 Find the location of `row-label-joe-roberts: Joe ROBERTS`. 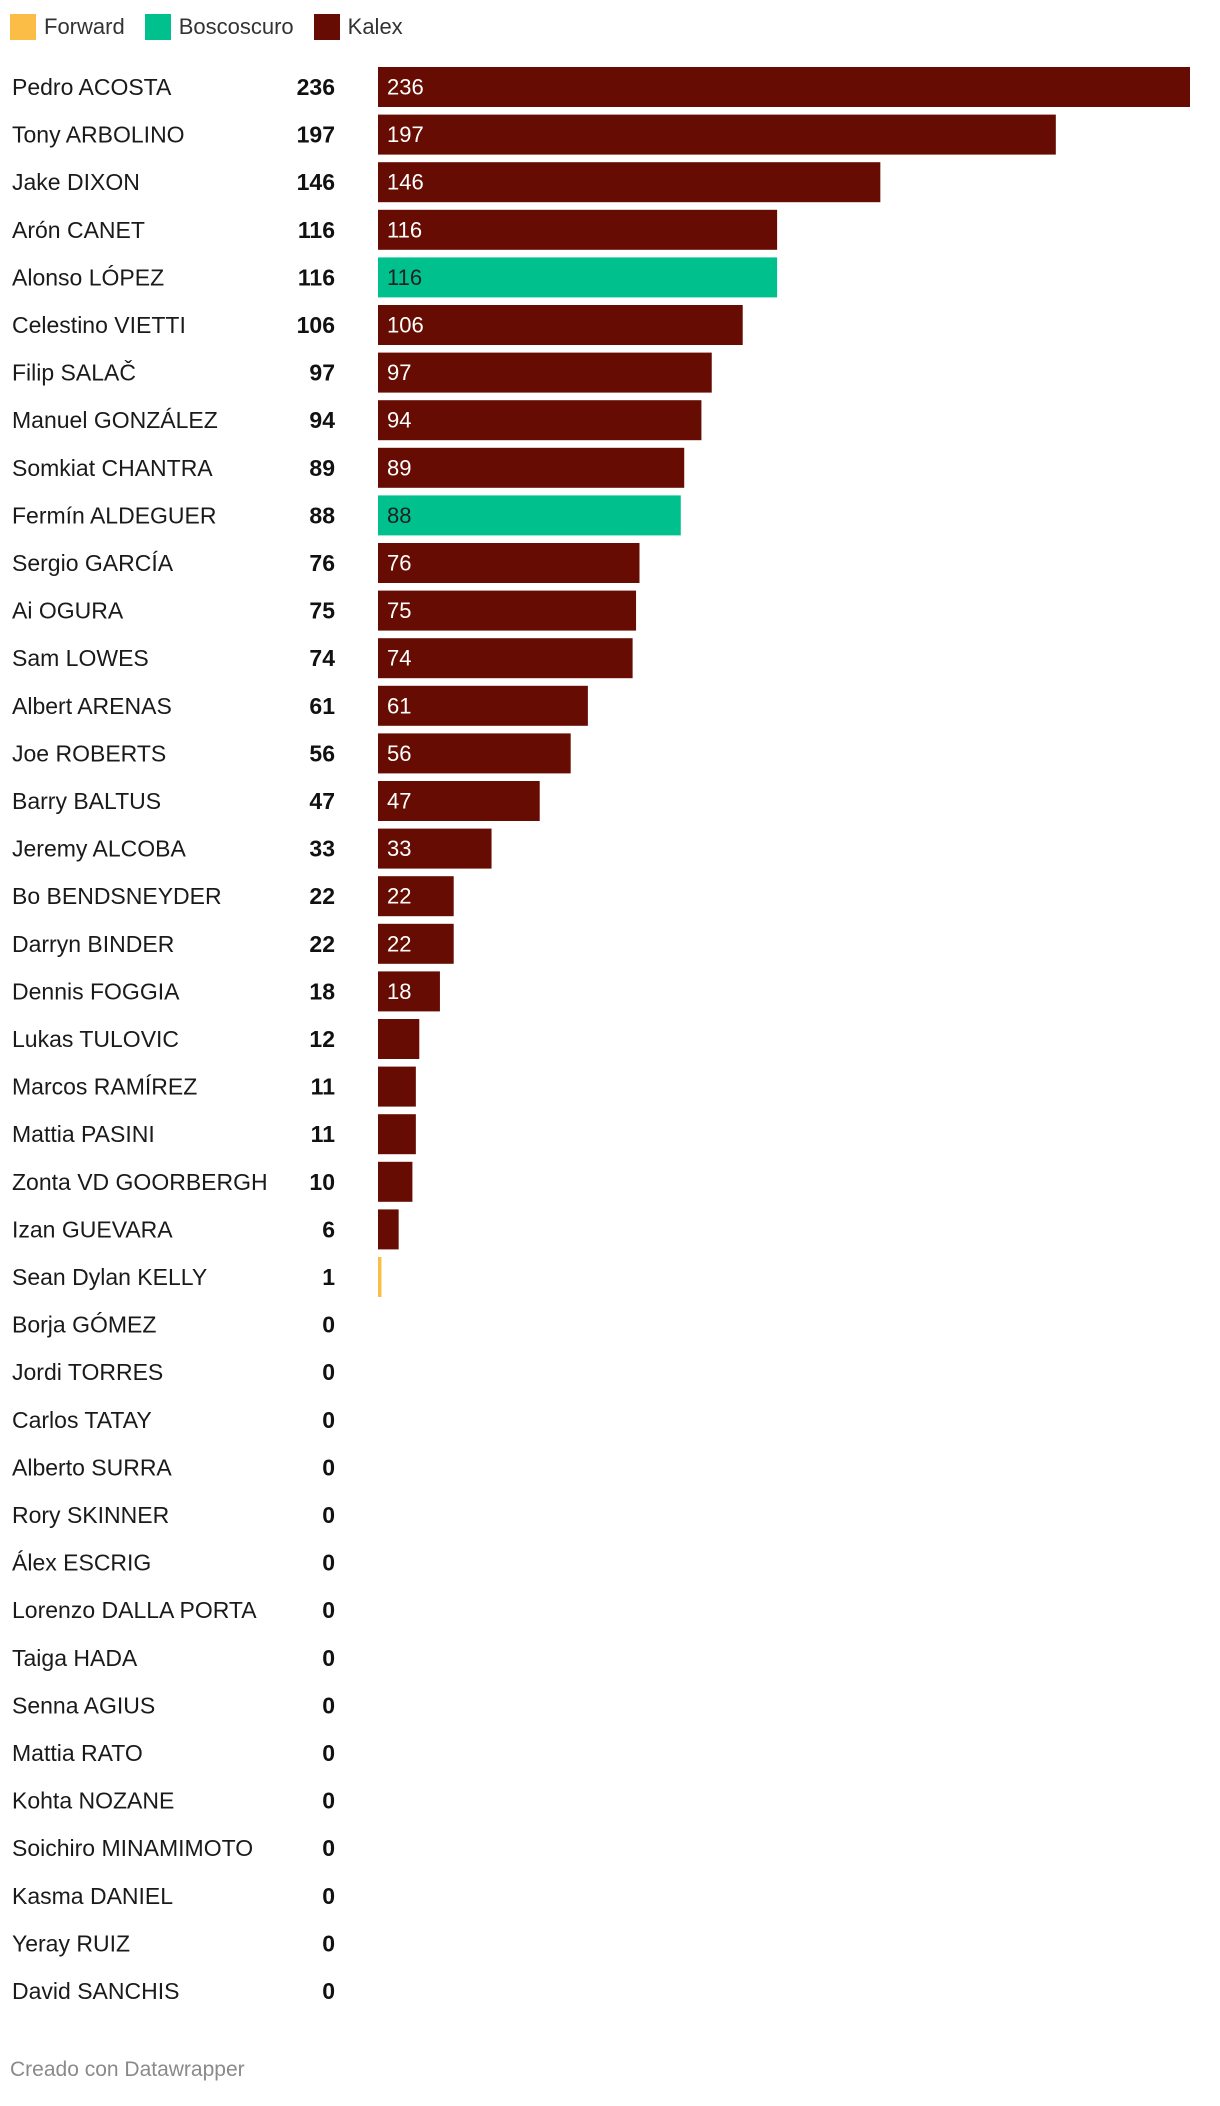

row-label-joe-roberts: Joe ROBERTS is located at coordinates (89, 753).